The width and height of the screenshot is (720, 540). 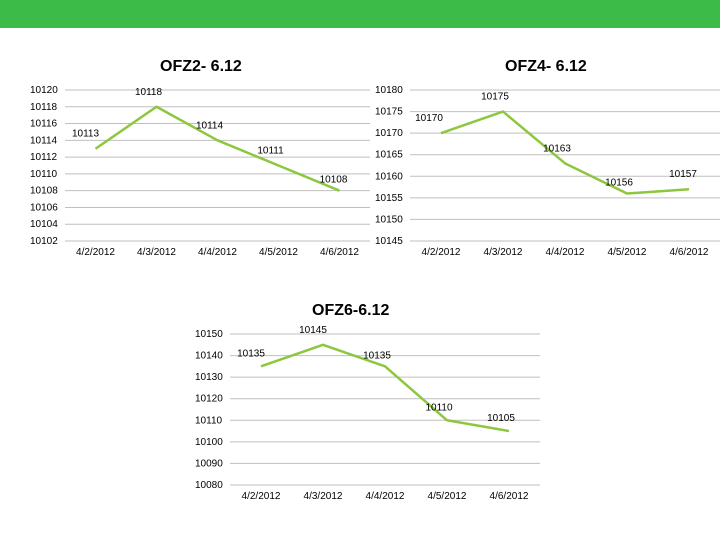 What do you see at coordinates (209, 377) in the screenshot?
I see `y-tick-label: 10130` at bounding box center [209, 377].